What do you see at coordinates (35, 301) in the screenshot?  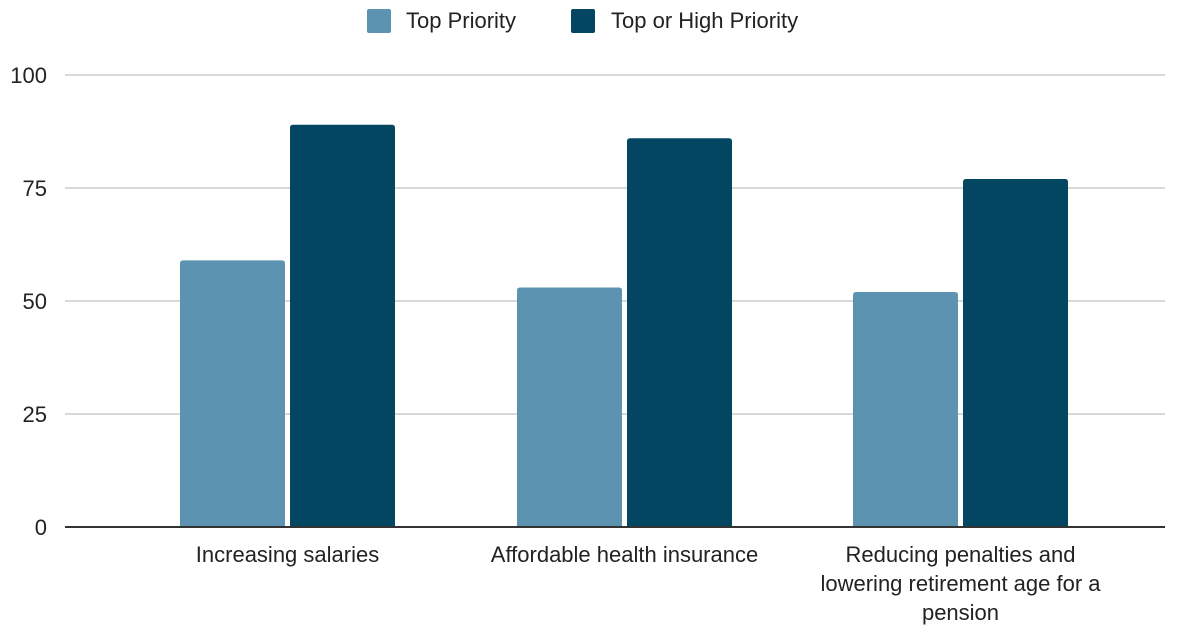 I see `y-tick-label: 50` at bounding box center [35, 301].